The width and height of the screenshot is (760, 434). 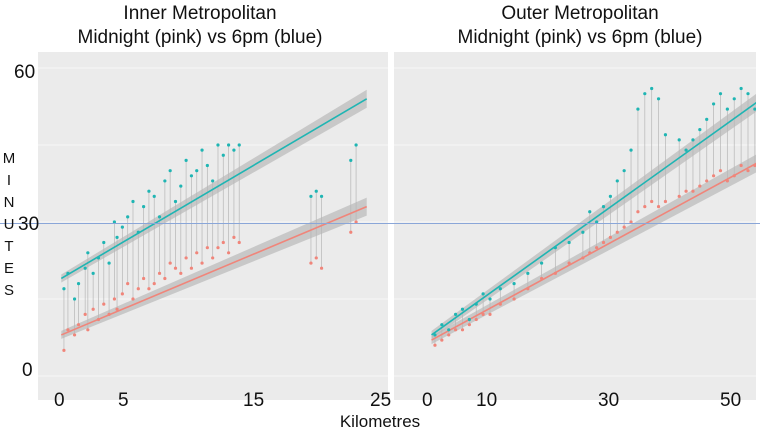 What do you see at coordinates (9, 158) in the screenshot?
I see `y-label-letter: M` at bounding box center [9, 158].